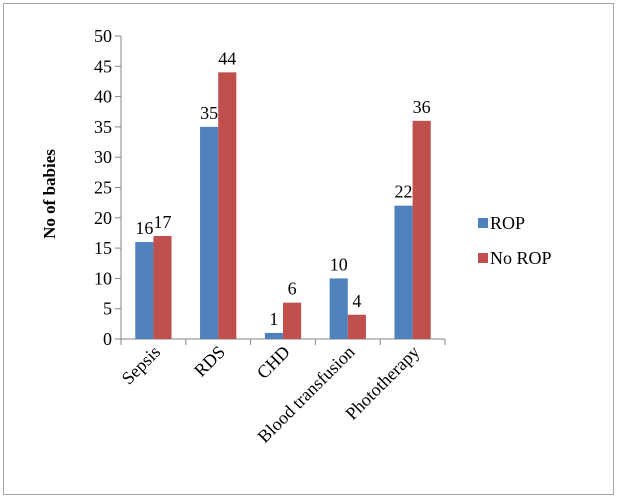 This screenshot has height=501, width=619. I want to click on data-label: 36, so click(422, 107).